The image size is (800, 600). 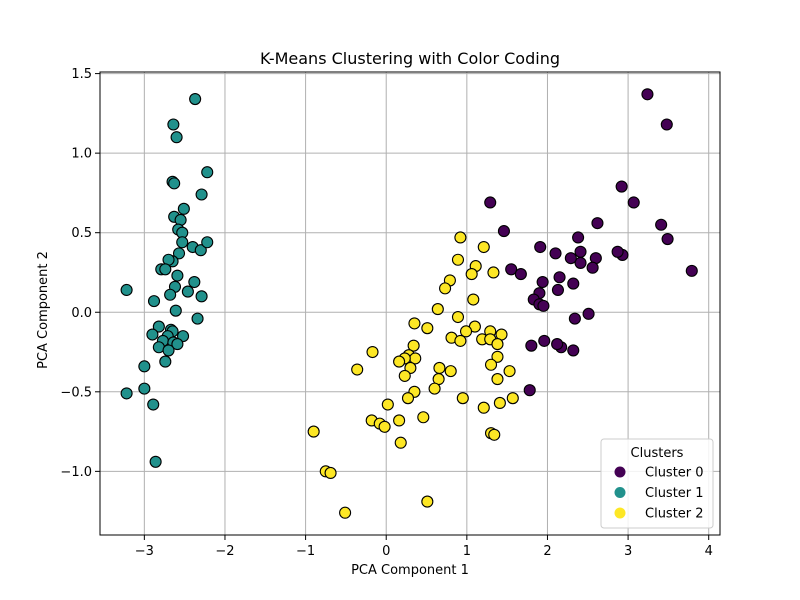 What do you see at coordinates (547, 551) in the screenshot?
I see `x-tick-label: 2` at bounding box center [547, 551].